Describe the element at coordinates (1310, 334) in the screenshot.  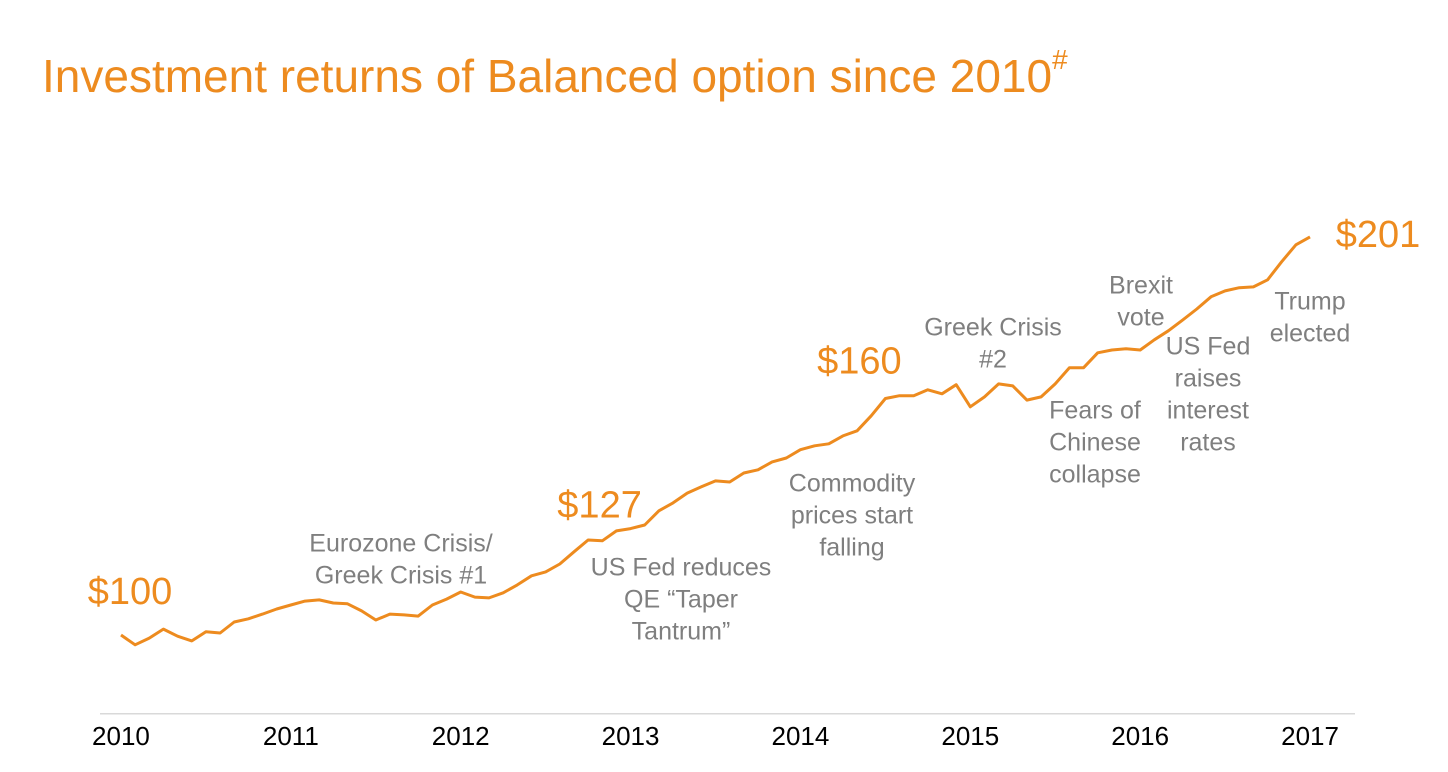
I see `annotation-line: elected` at that location.